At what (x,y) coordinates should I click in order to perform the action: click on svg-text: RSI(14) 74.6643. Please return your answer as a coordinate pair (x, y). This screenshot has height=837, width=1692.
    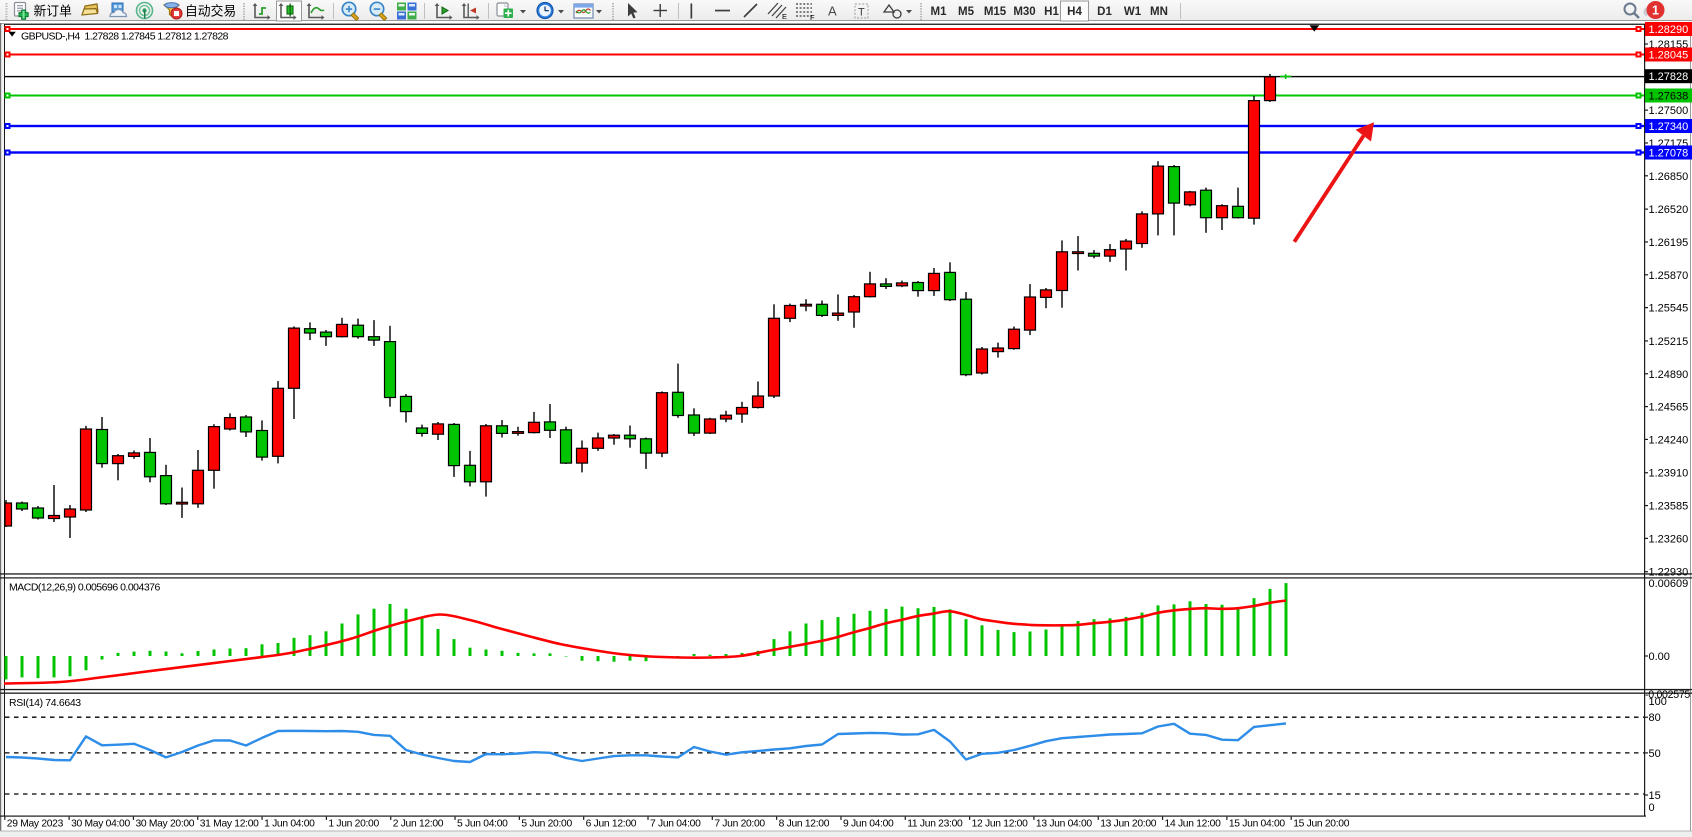
    Looking at the image, I should click on (45, 703).